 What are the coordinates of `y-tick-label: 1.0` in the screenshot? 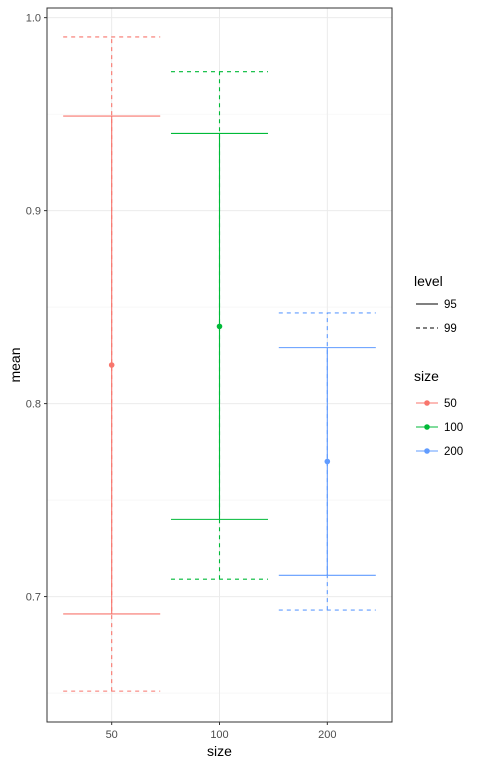 It's located at (33, 19).